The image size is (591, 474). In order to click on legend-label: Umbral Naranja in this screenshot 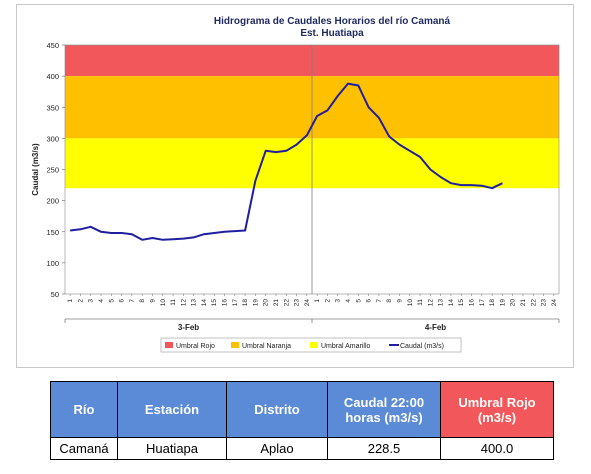, I will do `click(266, 346)`.